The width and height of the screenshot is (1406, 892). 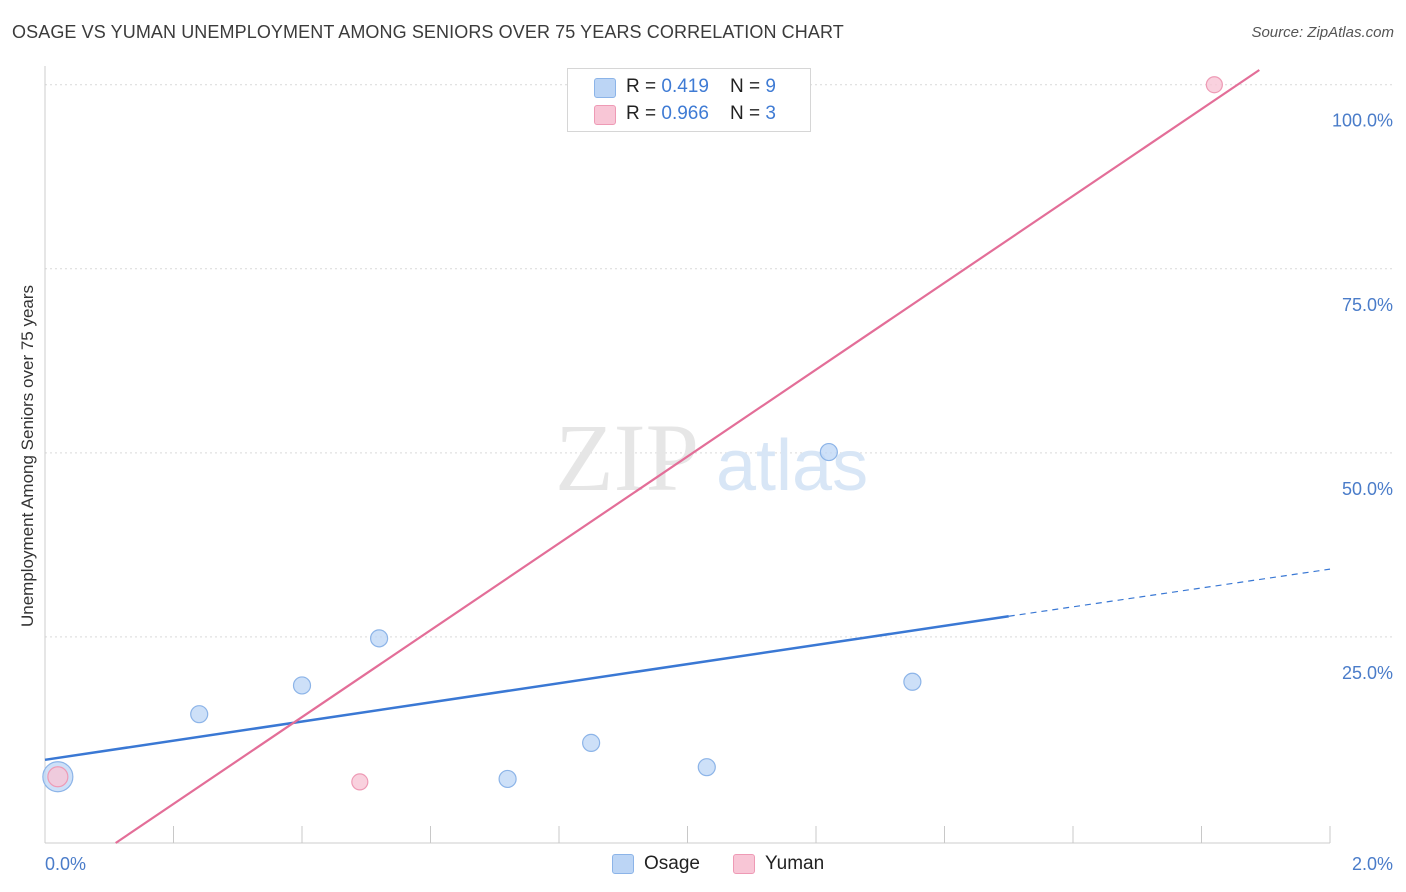 I want to click on osage-trend-line, so click(x=526, y=688).